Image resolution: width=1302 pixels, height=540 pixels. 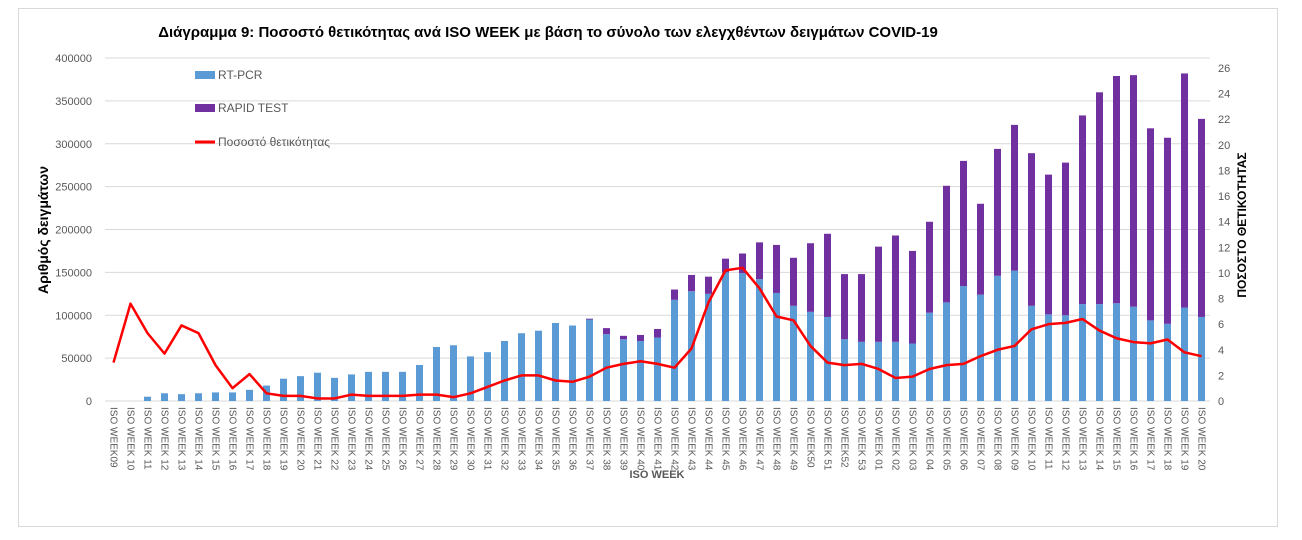 What do you see at coordinates (691, 439) in the screenshot?
I see `x-tick-label: ISO WEEK 43` at bounding box center [691, 439].